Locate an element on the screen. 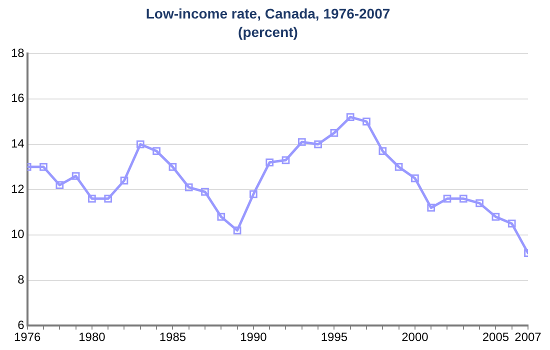  x-tick-label: 2005 is located at coordinates (496, 337).